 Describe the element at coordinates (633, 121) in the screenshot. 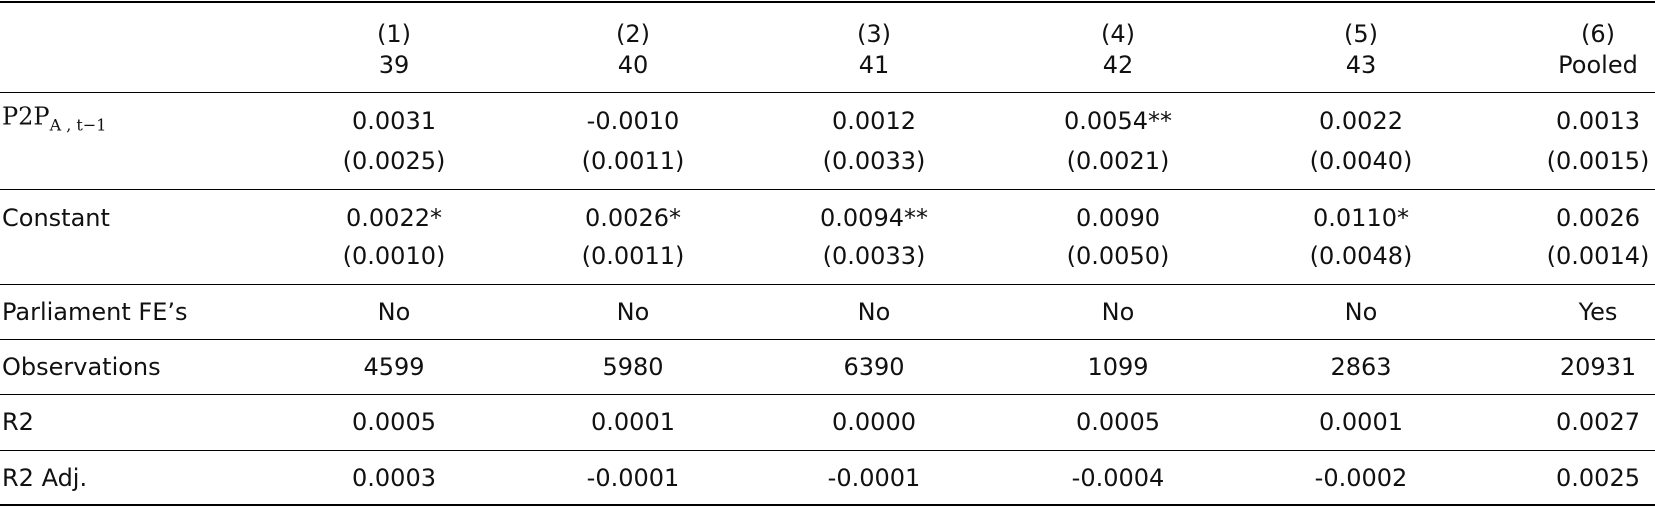

I see `estimate: -0.0010` at that location.